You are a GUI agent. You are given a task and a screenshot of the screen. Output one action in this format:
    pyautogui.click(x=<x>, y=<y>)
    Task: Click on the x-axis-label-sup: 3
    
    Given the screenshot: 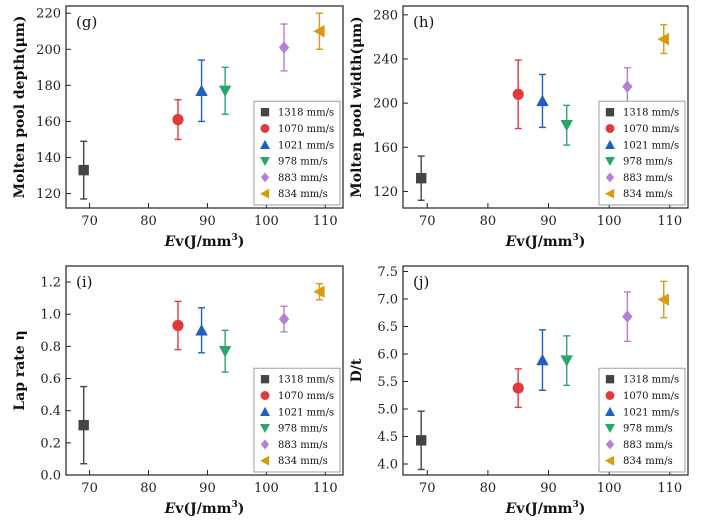 What is the action you would take?
    pyautogui.click(x=234, y=238)
    